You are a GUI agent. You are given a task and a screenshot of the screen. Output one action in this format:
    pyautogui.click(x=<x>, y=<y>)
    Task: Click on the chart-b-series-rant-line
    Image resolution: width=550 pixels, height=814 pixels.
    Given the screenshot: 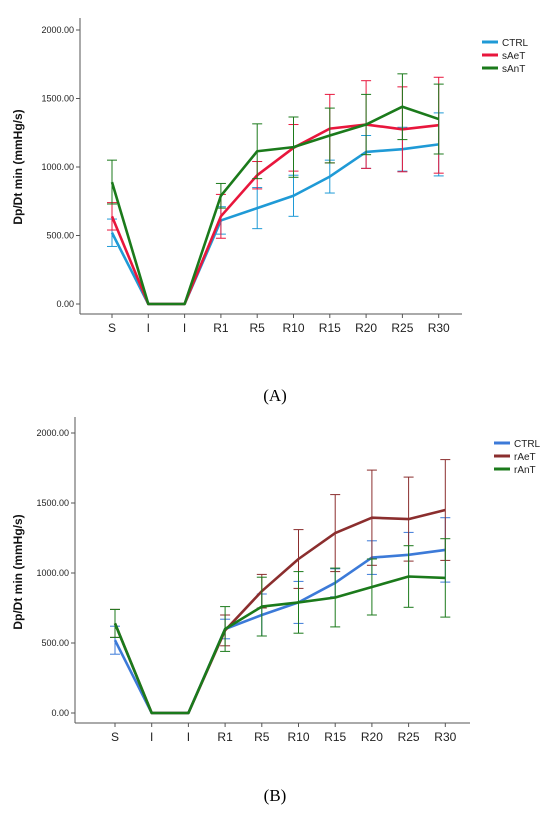 What is the action you would take?
    pyautogui.click(x=279, y=645)
    